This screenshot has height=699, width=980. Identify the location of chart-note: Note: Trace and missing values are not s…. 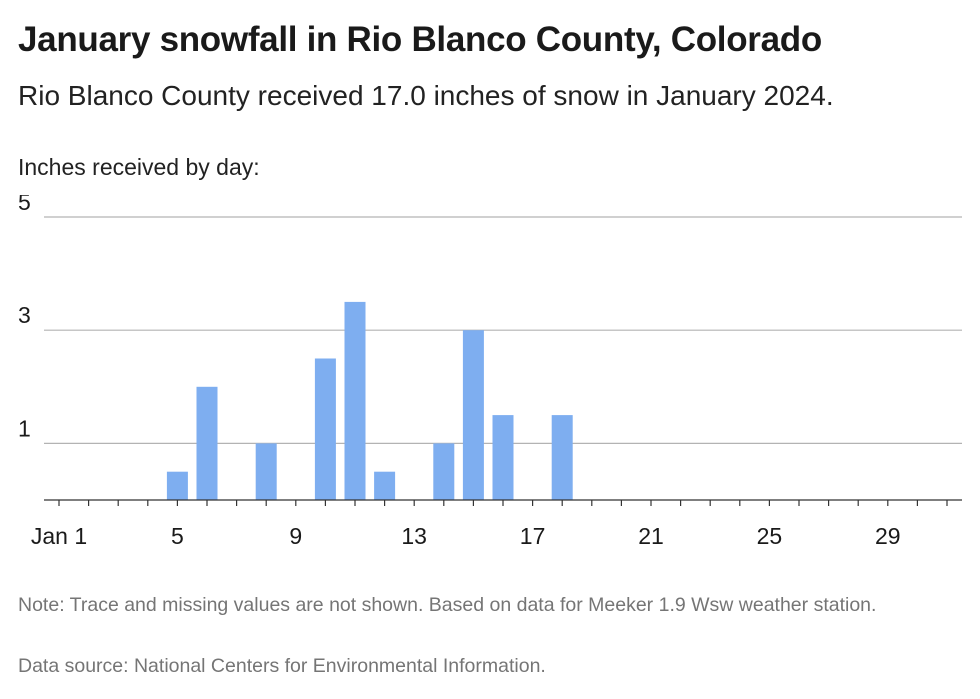
(447, 605).